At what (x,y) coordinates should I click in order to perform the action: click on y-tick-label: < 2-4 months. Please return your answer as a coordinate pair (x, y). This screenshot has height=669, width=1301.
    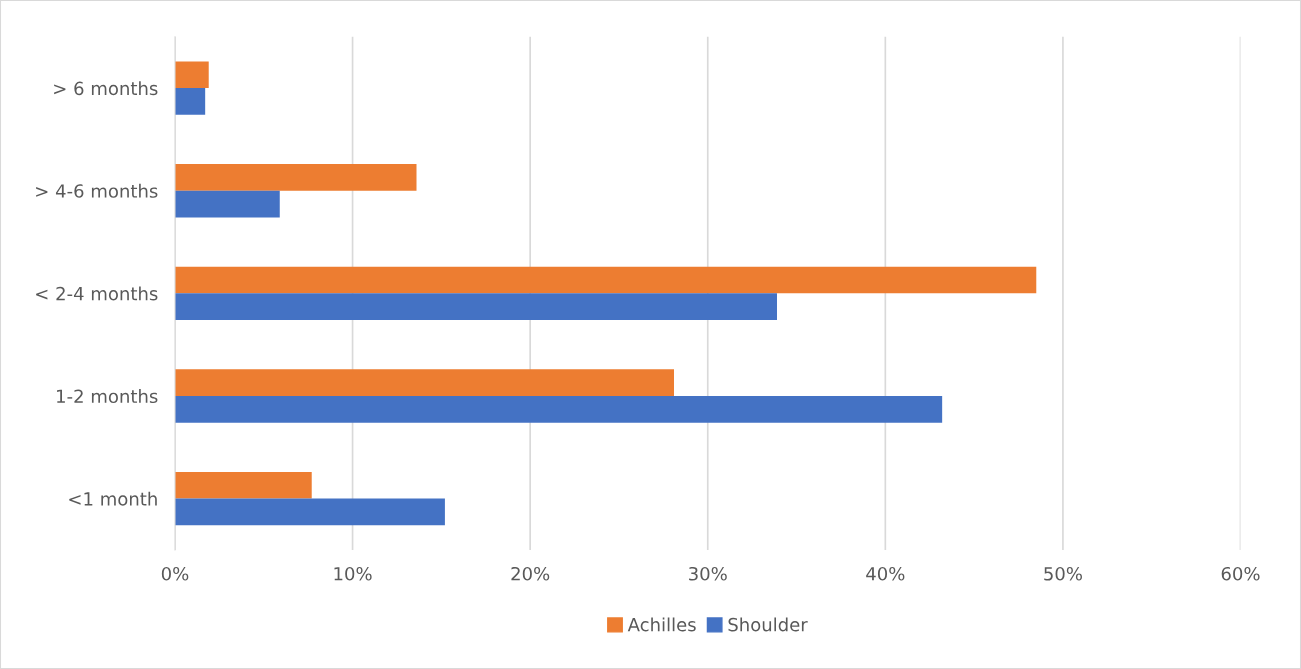
    Looking at the image, I should click on (97, 293).